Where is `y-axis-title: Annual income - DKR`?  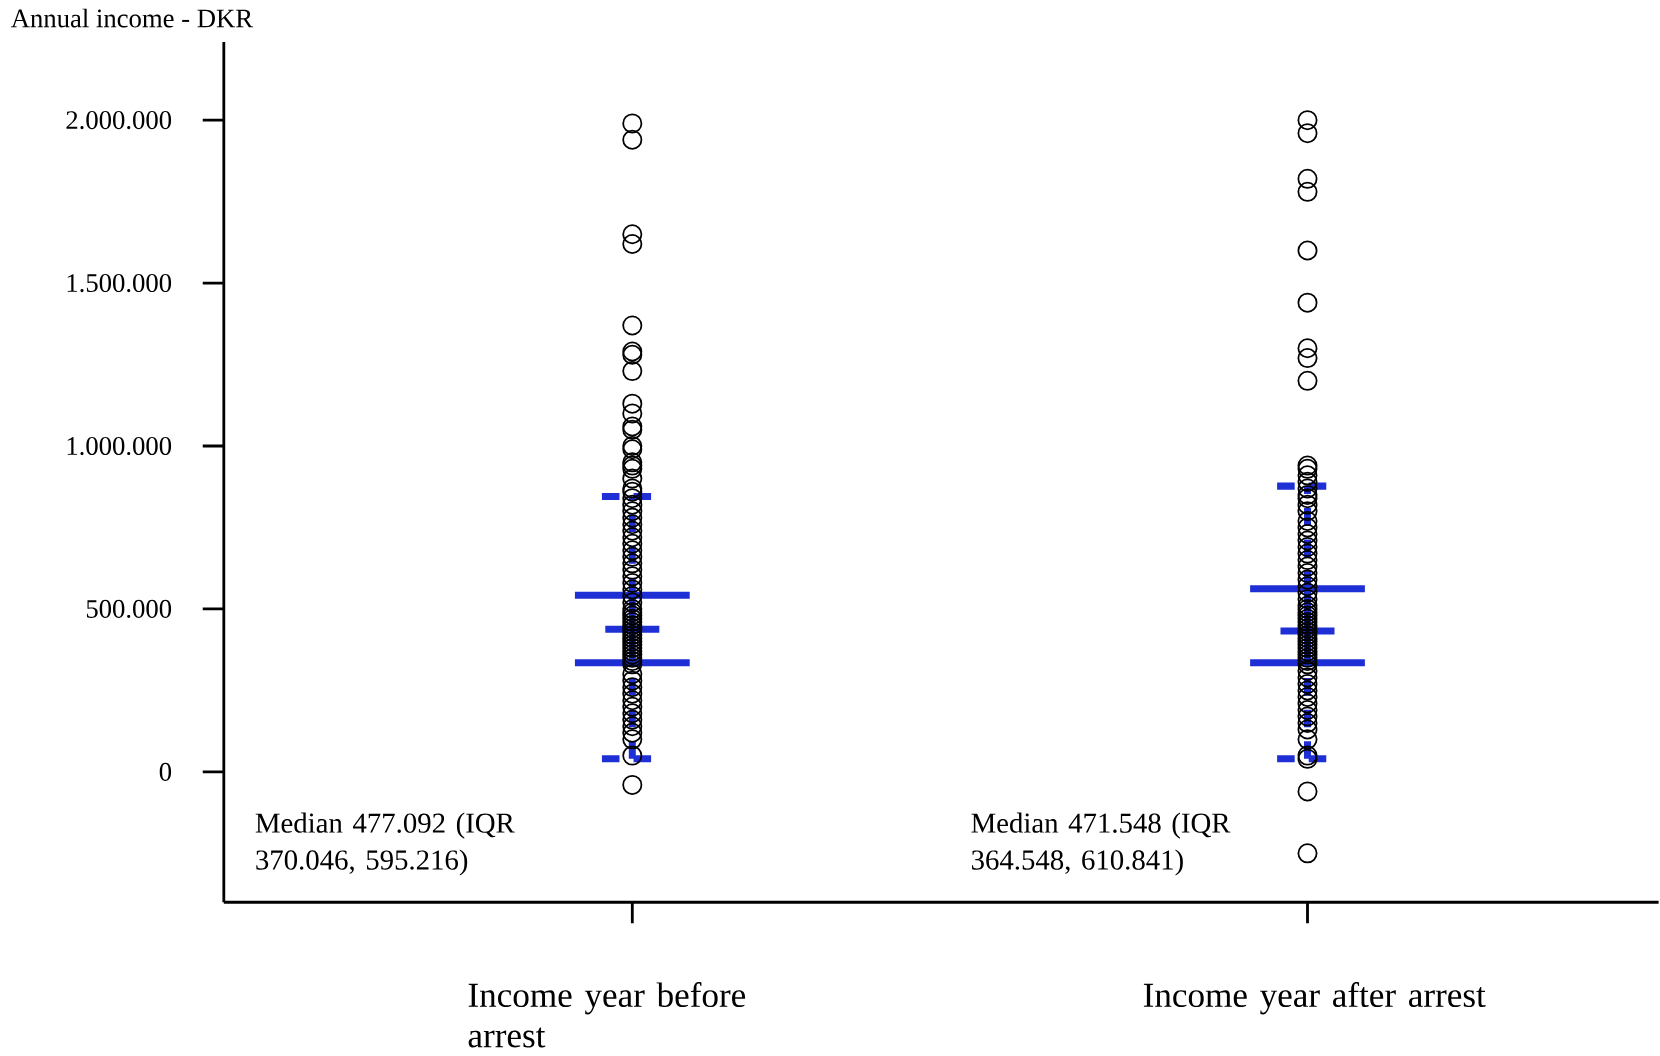 y-axis-title: Annual income - DKR is located at coordinates (132, 18).